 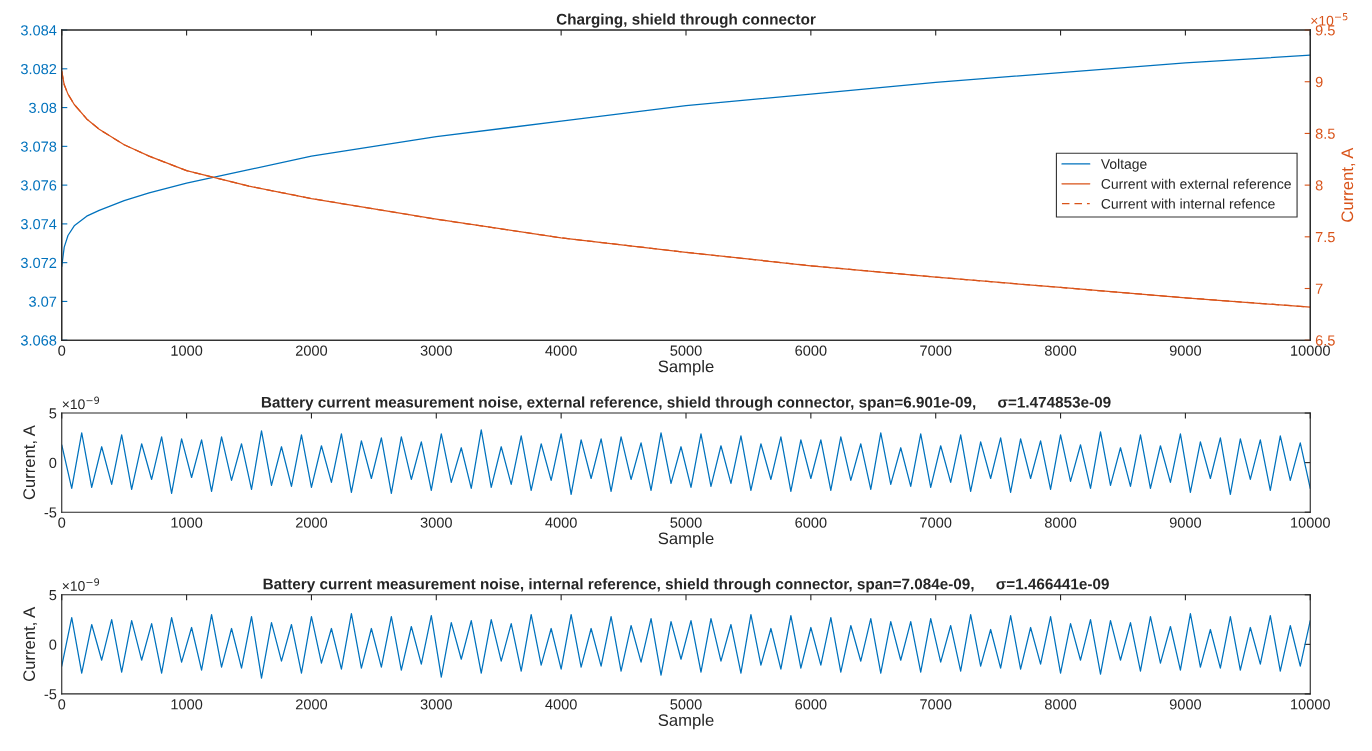 What do you see at coordinates (38, 185) in the screenshot?
I see `y-tick-label: 3.076` at bounding box center [38, 185].